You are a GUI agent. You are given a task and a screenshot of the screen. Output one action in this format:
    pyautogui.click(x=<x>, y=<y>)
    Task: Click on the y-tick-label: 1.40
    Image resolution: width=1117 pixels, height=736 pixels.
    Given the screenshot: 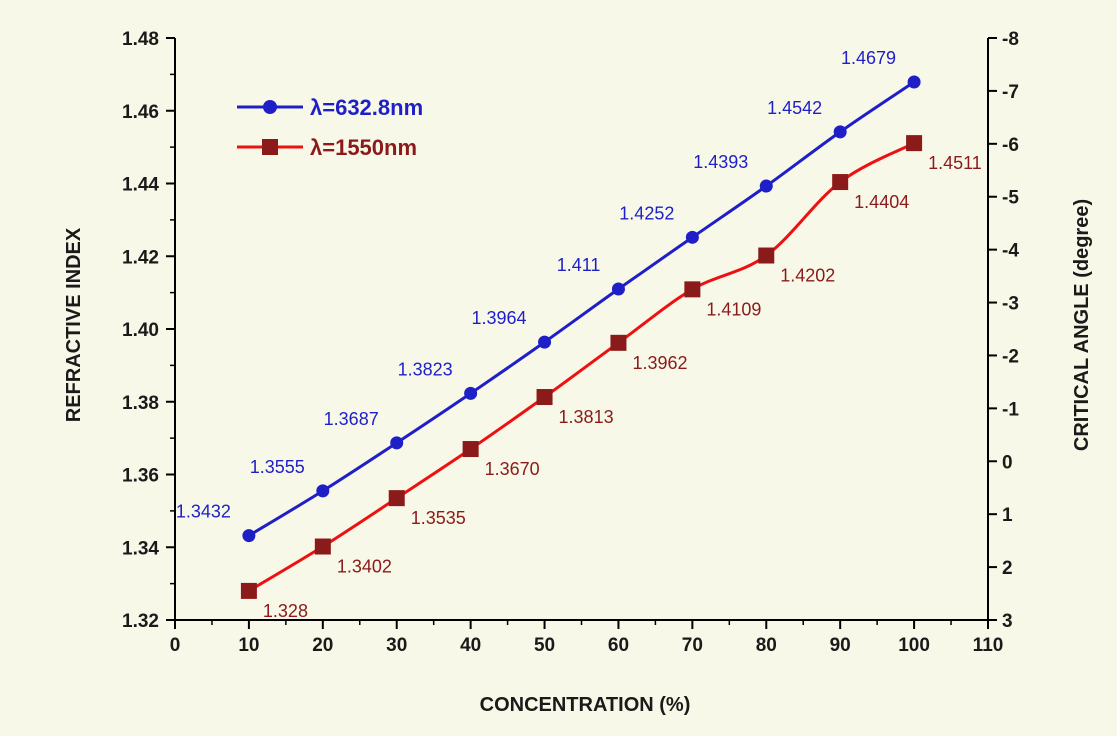 What is the action you would take?
    pyautogui.click(x=140, y=330)
    